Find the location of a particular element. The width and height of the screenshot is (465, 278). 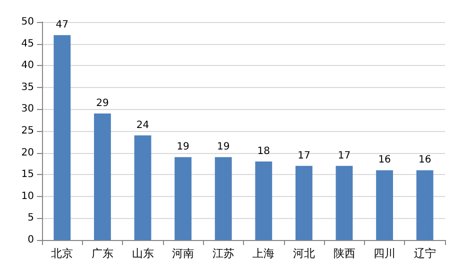

x-tick-label: 四川 is located at coordinates (385, 253).